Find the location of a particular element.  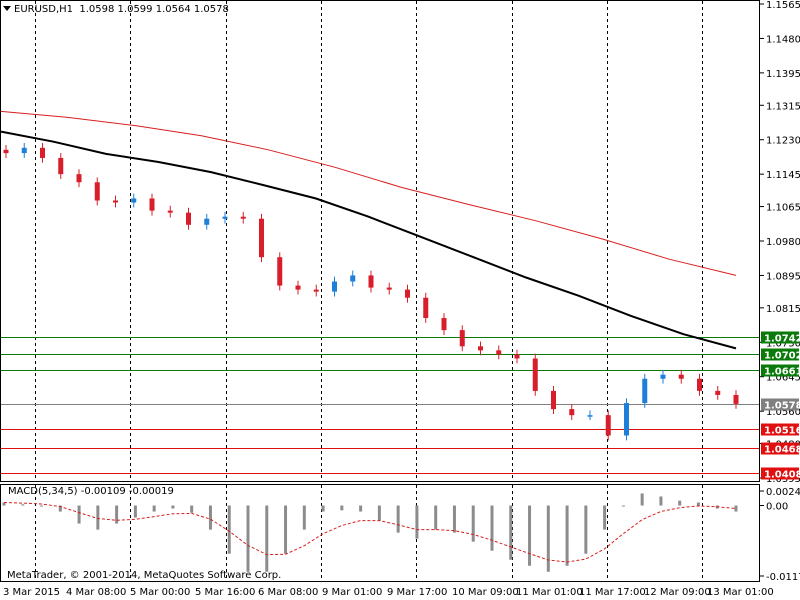

price-line-label: 1.0742 is located at coordinates (782, 339).